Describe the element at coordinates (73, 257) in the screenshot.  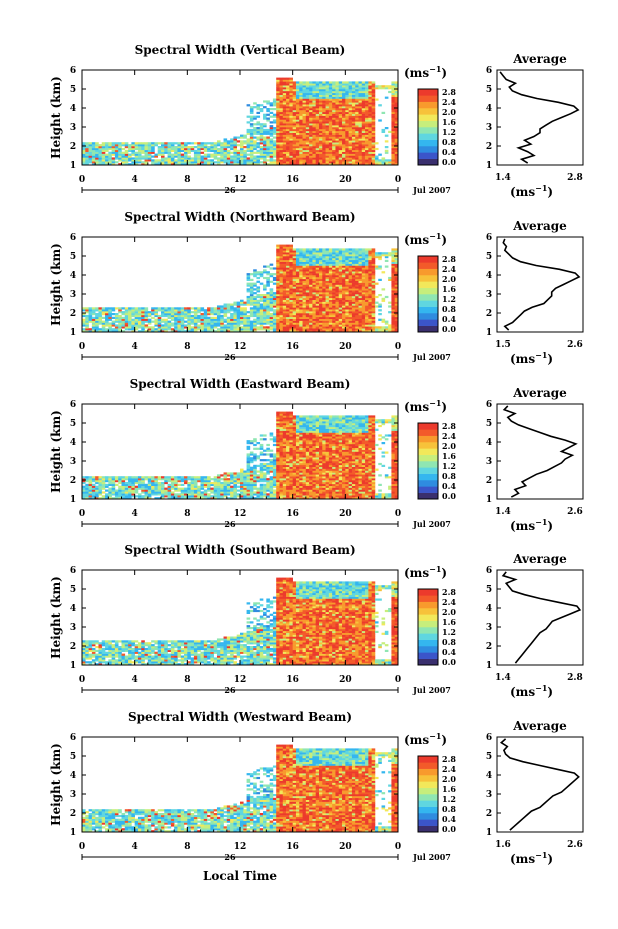
I see `y-tick-label: 5` at that location.